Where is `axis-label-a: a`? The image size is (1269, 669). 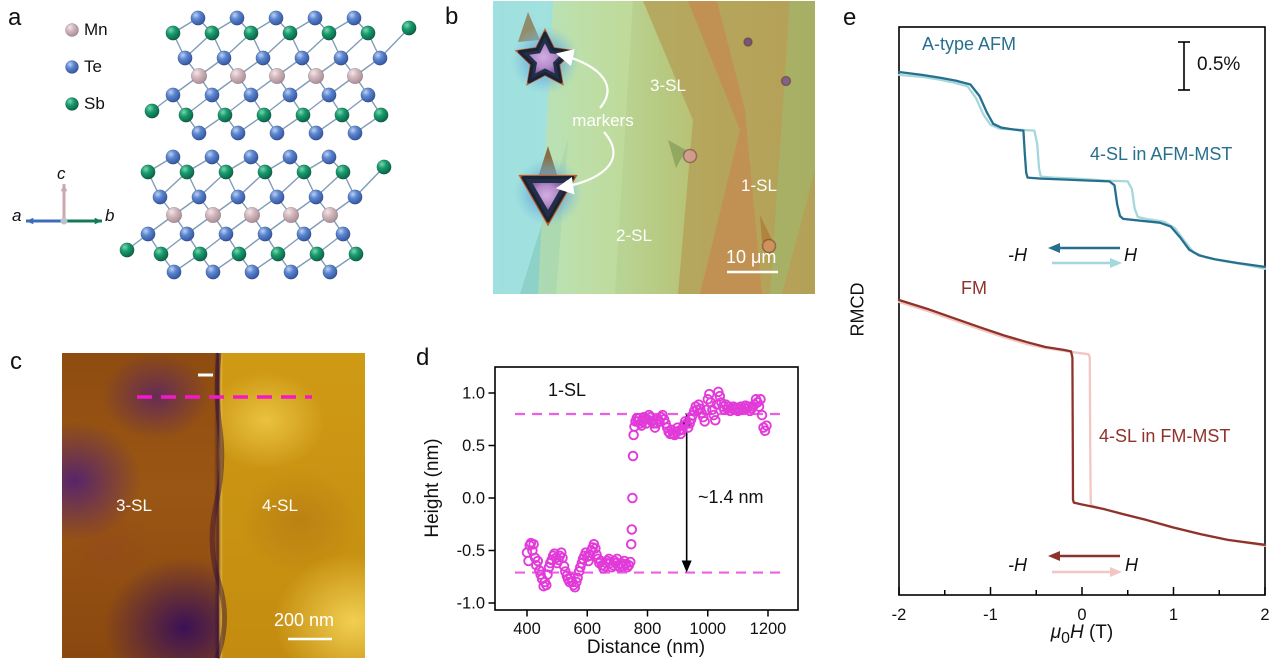
axis-label-a: a is located at coordinates (17, 215).